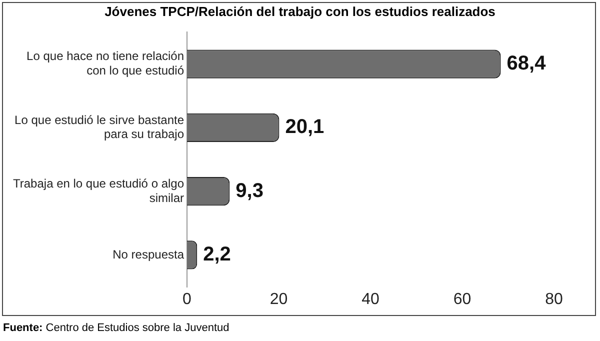 This screenshot has width=600, height=341. What do you see at coordinates (526, 63) in the screenshot?
I see `data-label: 68,4` at bounding box center [526, 63].